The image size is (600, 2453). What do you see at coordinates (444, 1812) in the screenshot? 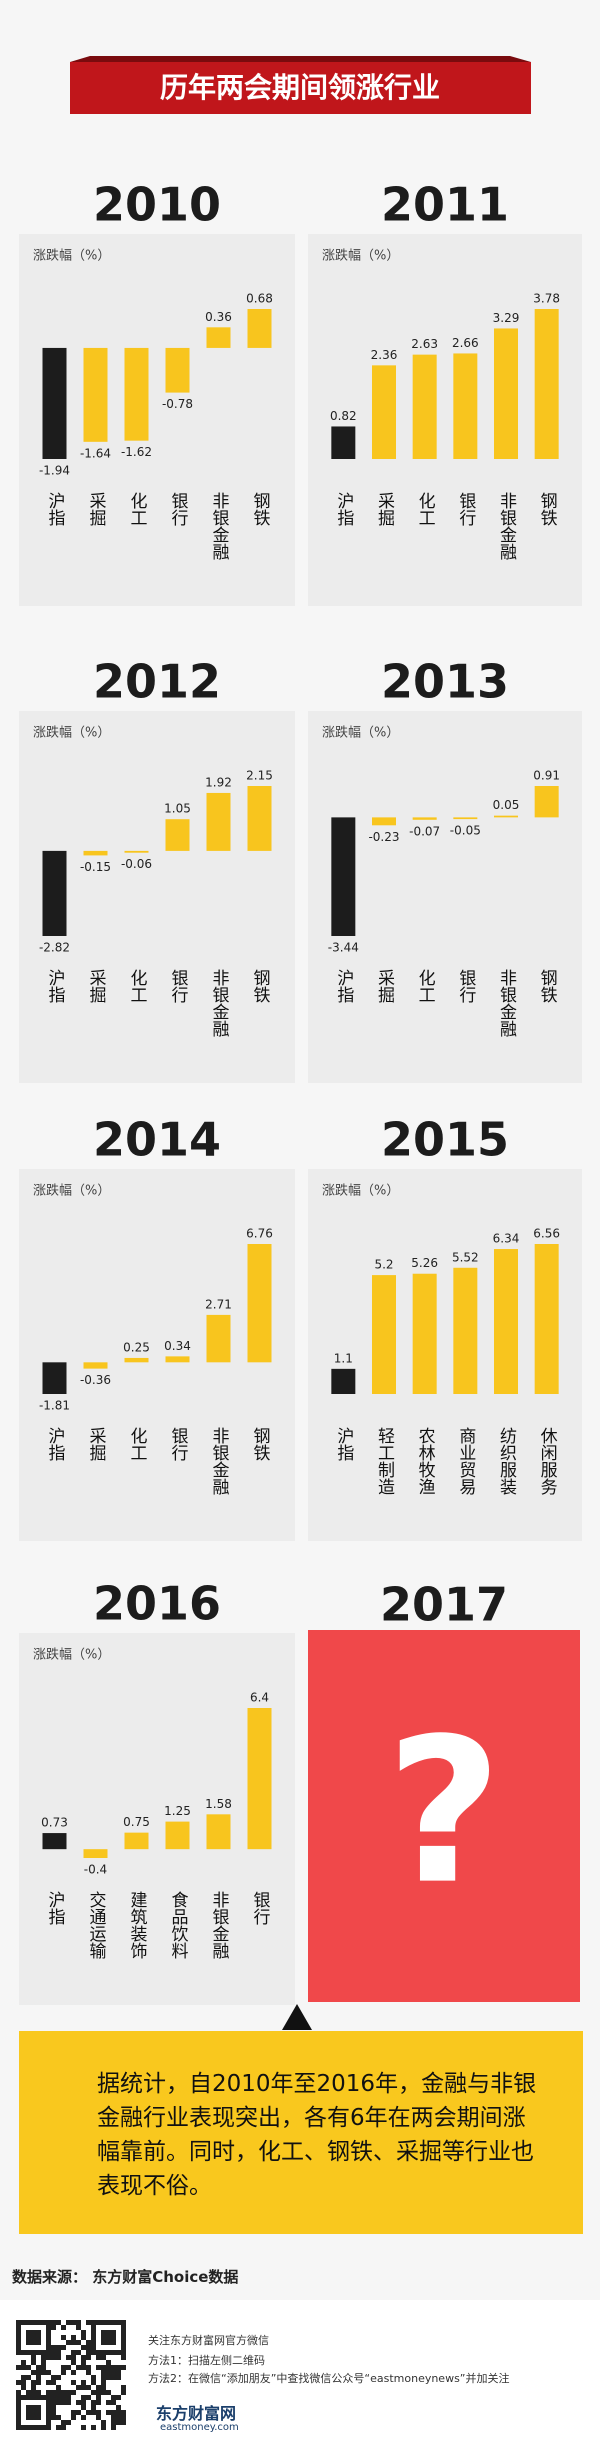
I see `teaser-symbol: ?` at bounding box center [444, 1812].